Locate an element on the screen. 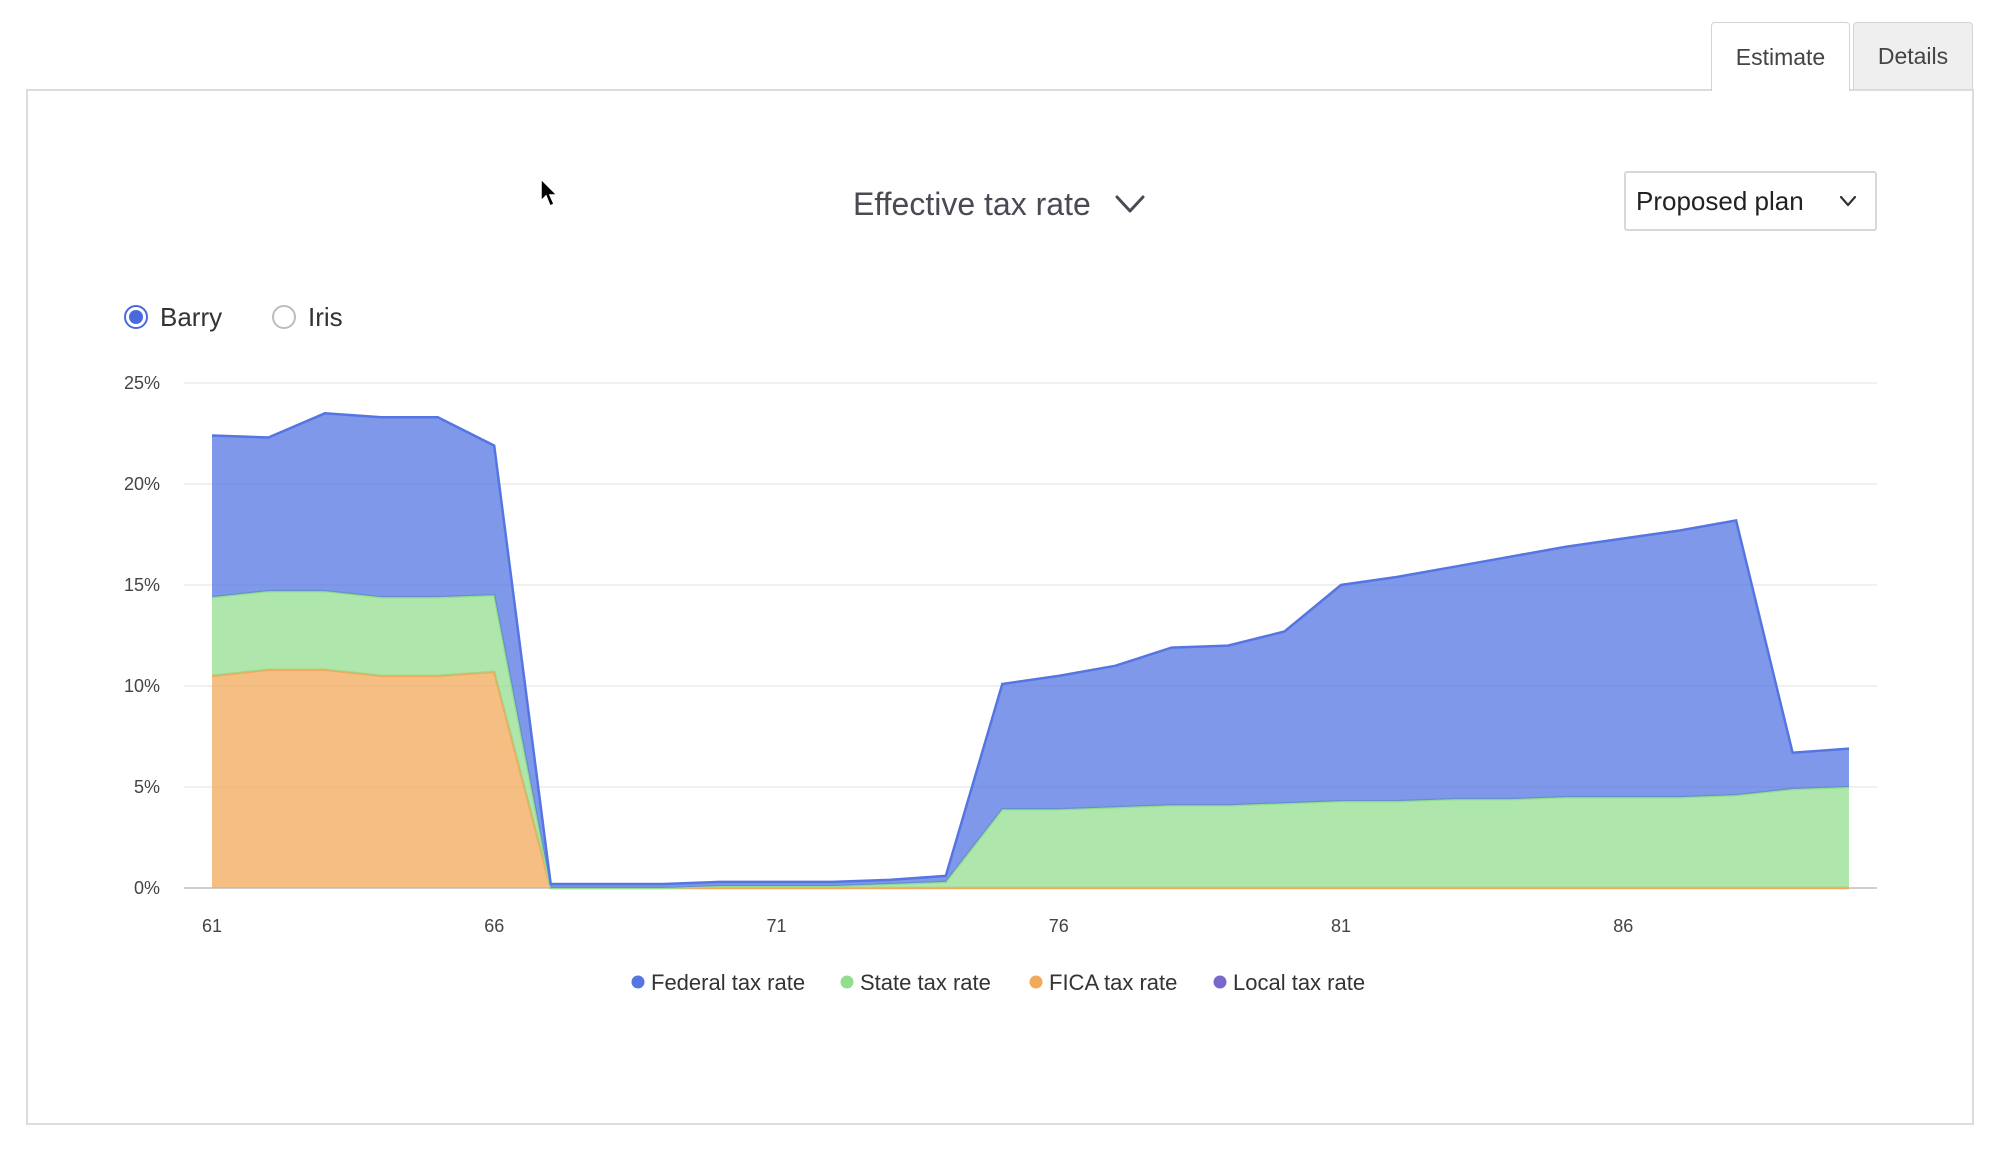 The height and width of the screenshot is (1152, 2000). radio-barry-label-wrap: Barry is located at coordinates (173, 317).